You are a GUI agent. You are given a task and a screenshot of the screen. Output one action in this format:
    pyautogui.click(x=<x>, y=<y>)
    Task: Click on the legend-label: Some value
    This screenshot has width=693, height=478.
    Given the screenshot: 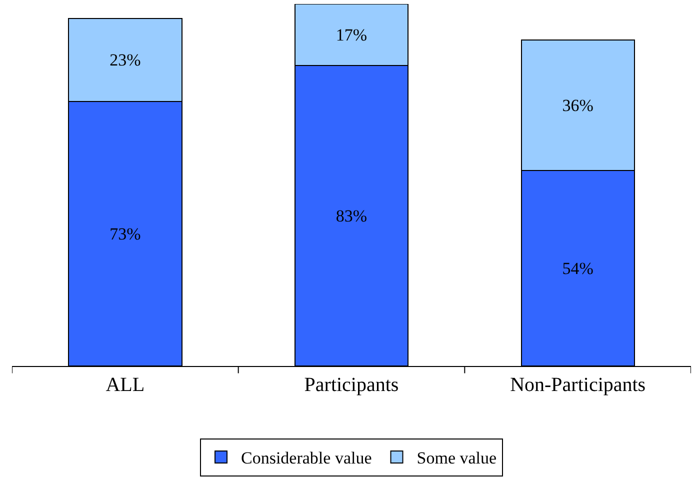 What is the action you would take?
    pyautogui.click(x=456, y=458)
    